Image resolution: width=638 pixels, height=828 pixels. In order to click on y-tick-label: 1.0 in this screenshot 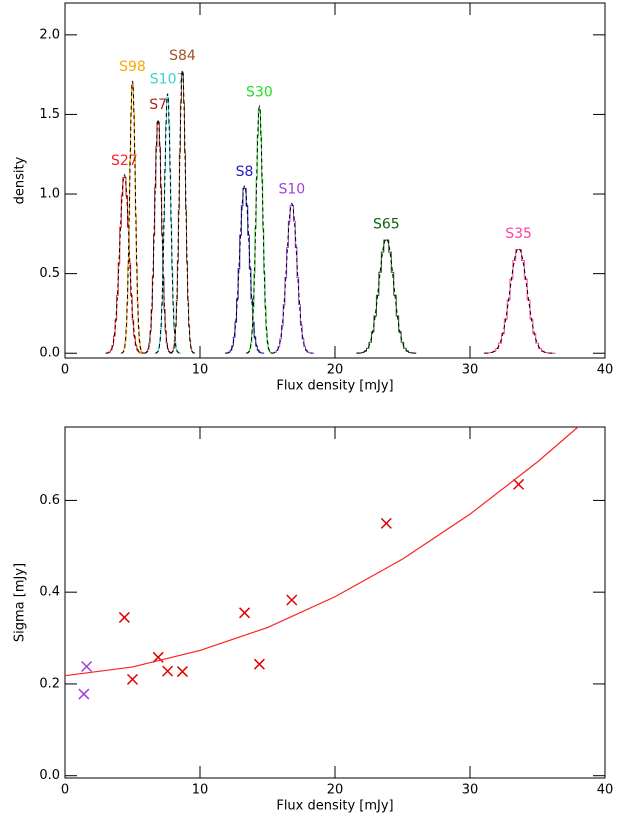, I will do `click(49, 194)`.